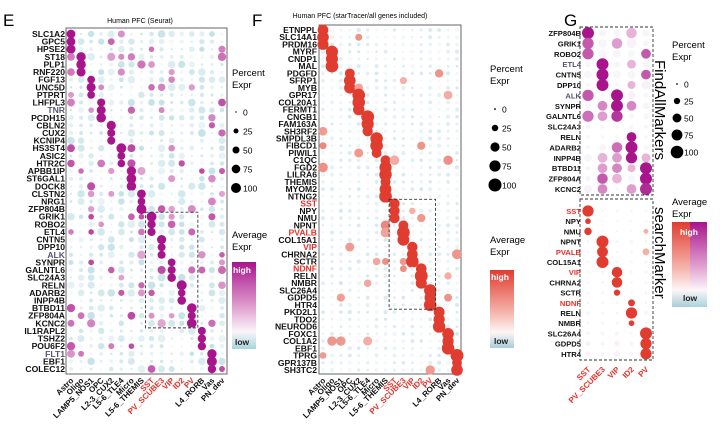 The width and height of the screenshot is (720, 434). What do you see at coordinates (385, 145) in the screenshot?
I see `dot-FIBCD1-L5-6_THEMIS` at bounding box center [385, 145].